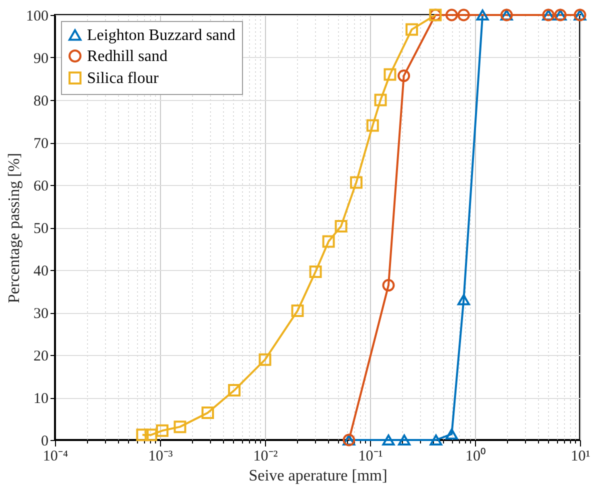 This screenshot has width=608, height=499. What do you see at coordinates (580, 456) in the screenshot?
I see `x-tick-label: 10¹` at bounding box center [580, 456].